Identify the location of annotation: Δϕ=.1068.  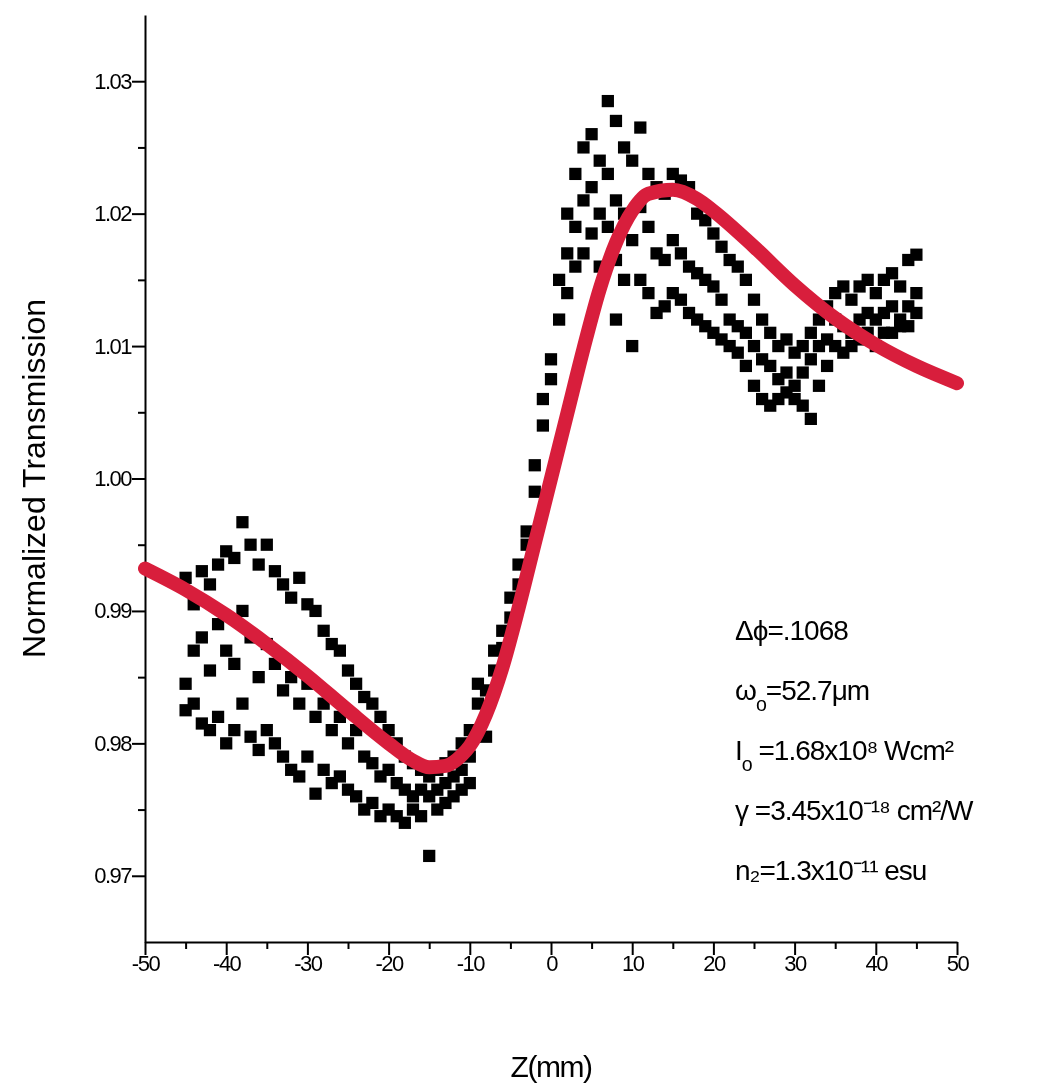
(792, 630).